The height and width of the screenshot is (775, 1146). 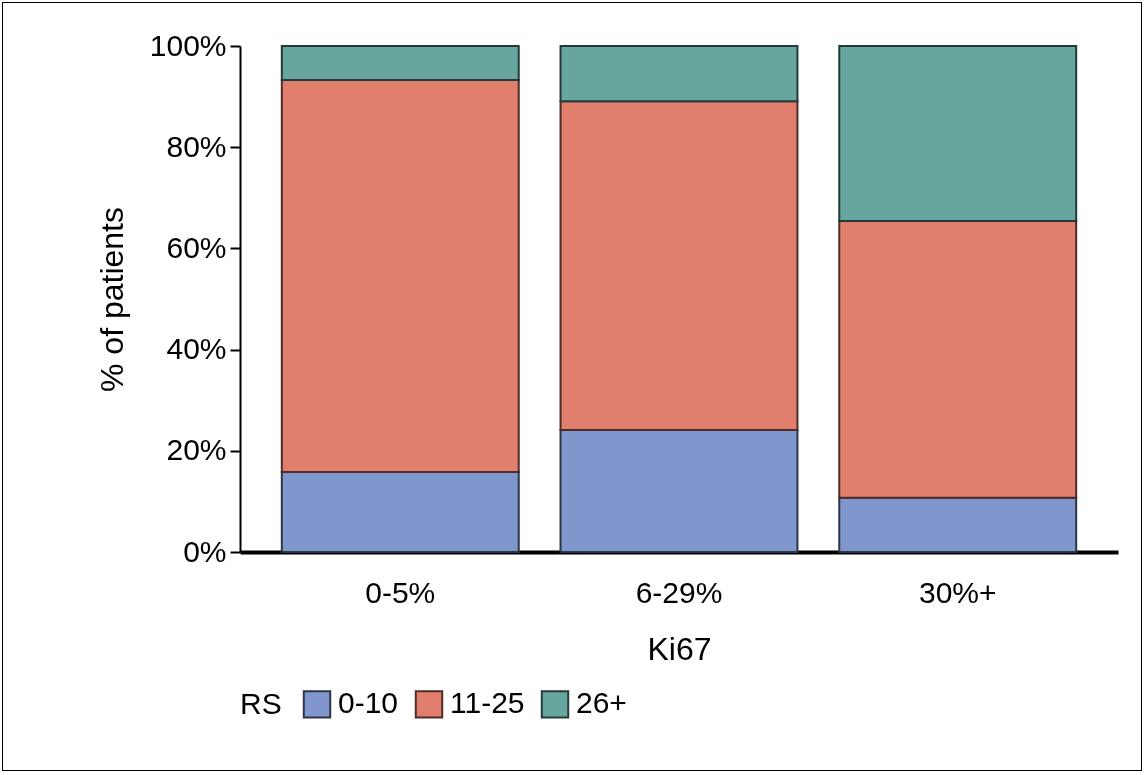 I want to click on y-tick-label: 60%, so click(x=196, y=247).